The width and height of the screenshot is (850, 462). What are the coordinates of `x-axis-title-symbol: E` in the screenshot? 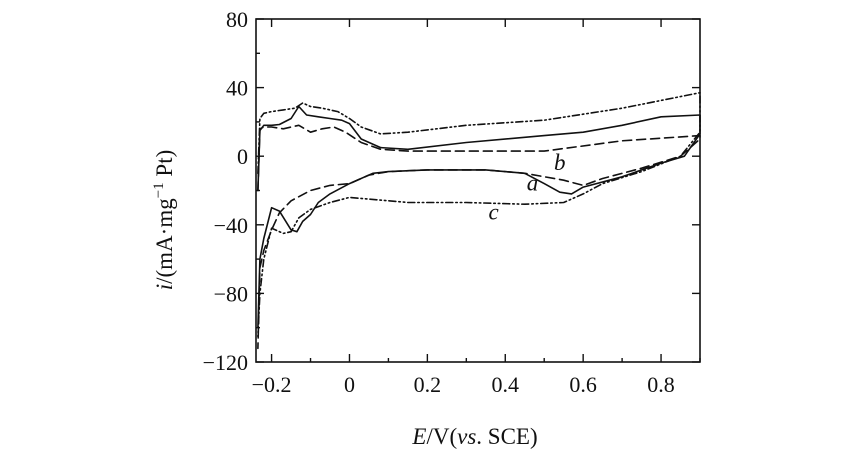 It's located at (418, 436).